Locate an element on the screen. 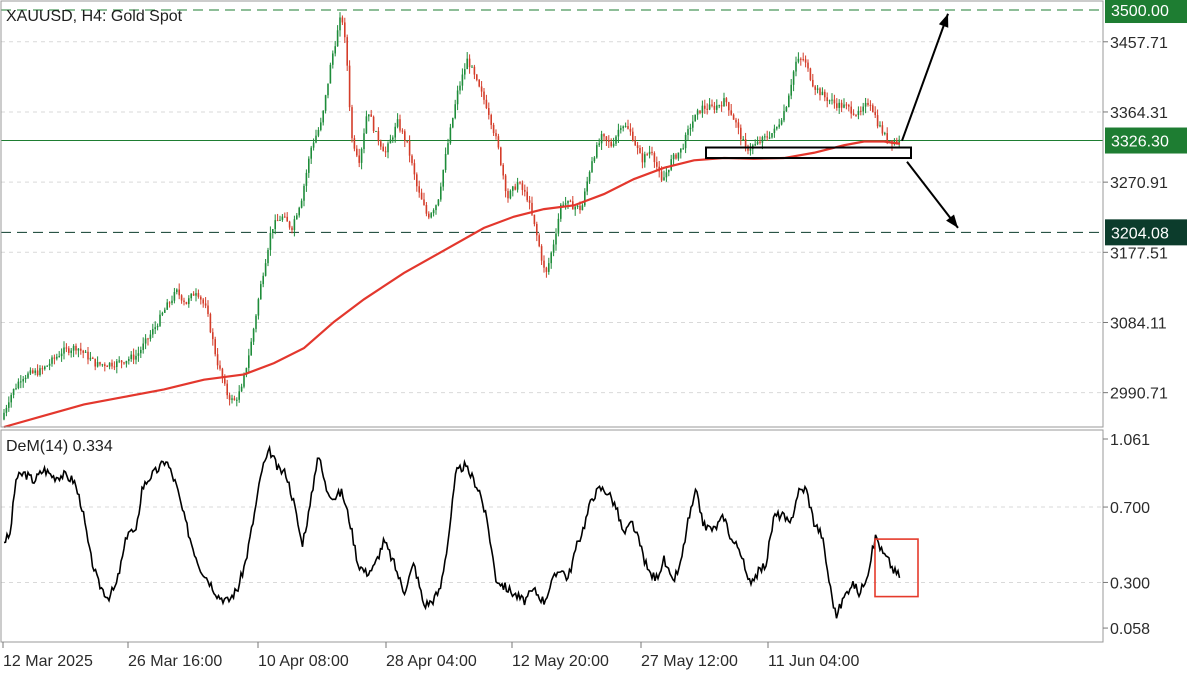 This screenshot has height=675, width=1200. price-annotations is located at coordinates (832, 121).